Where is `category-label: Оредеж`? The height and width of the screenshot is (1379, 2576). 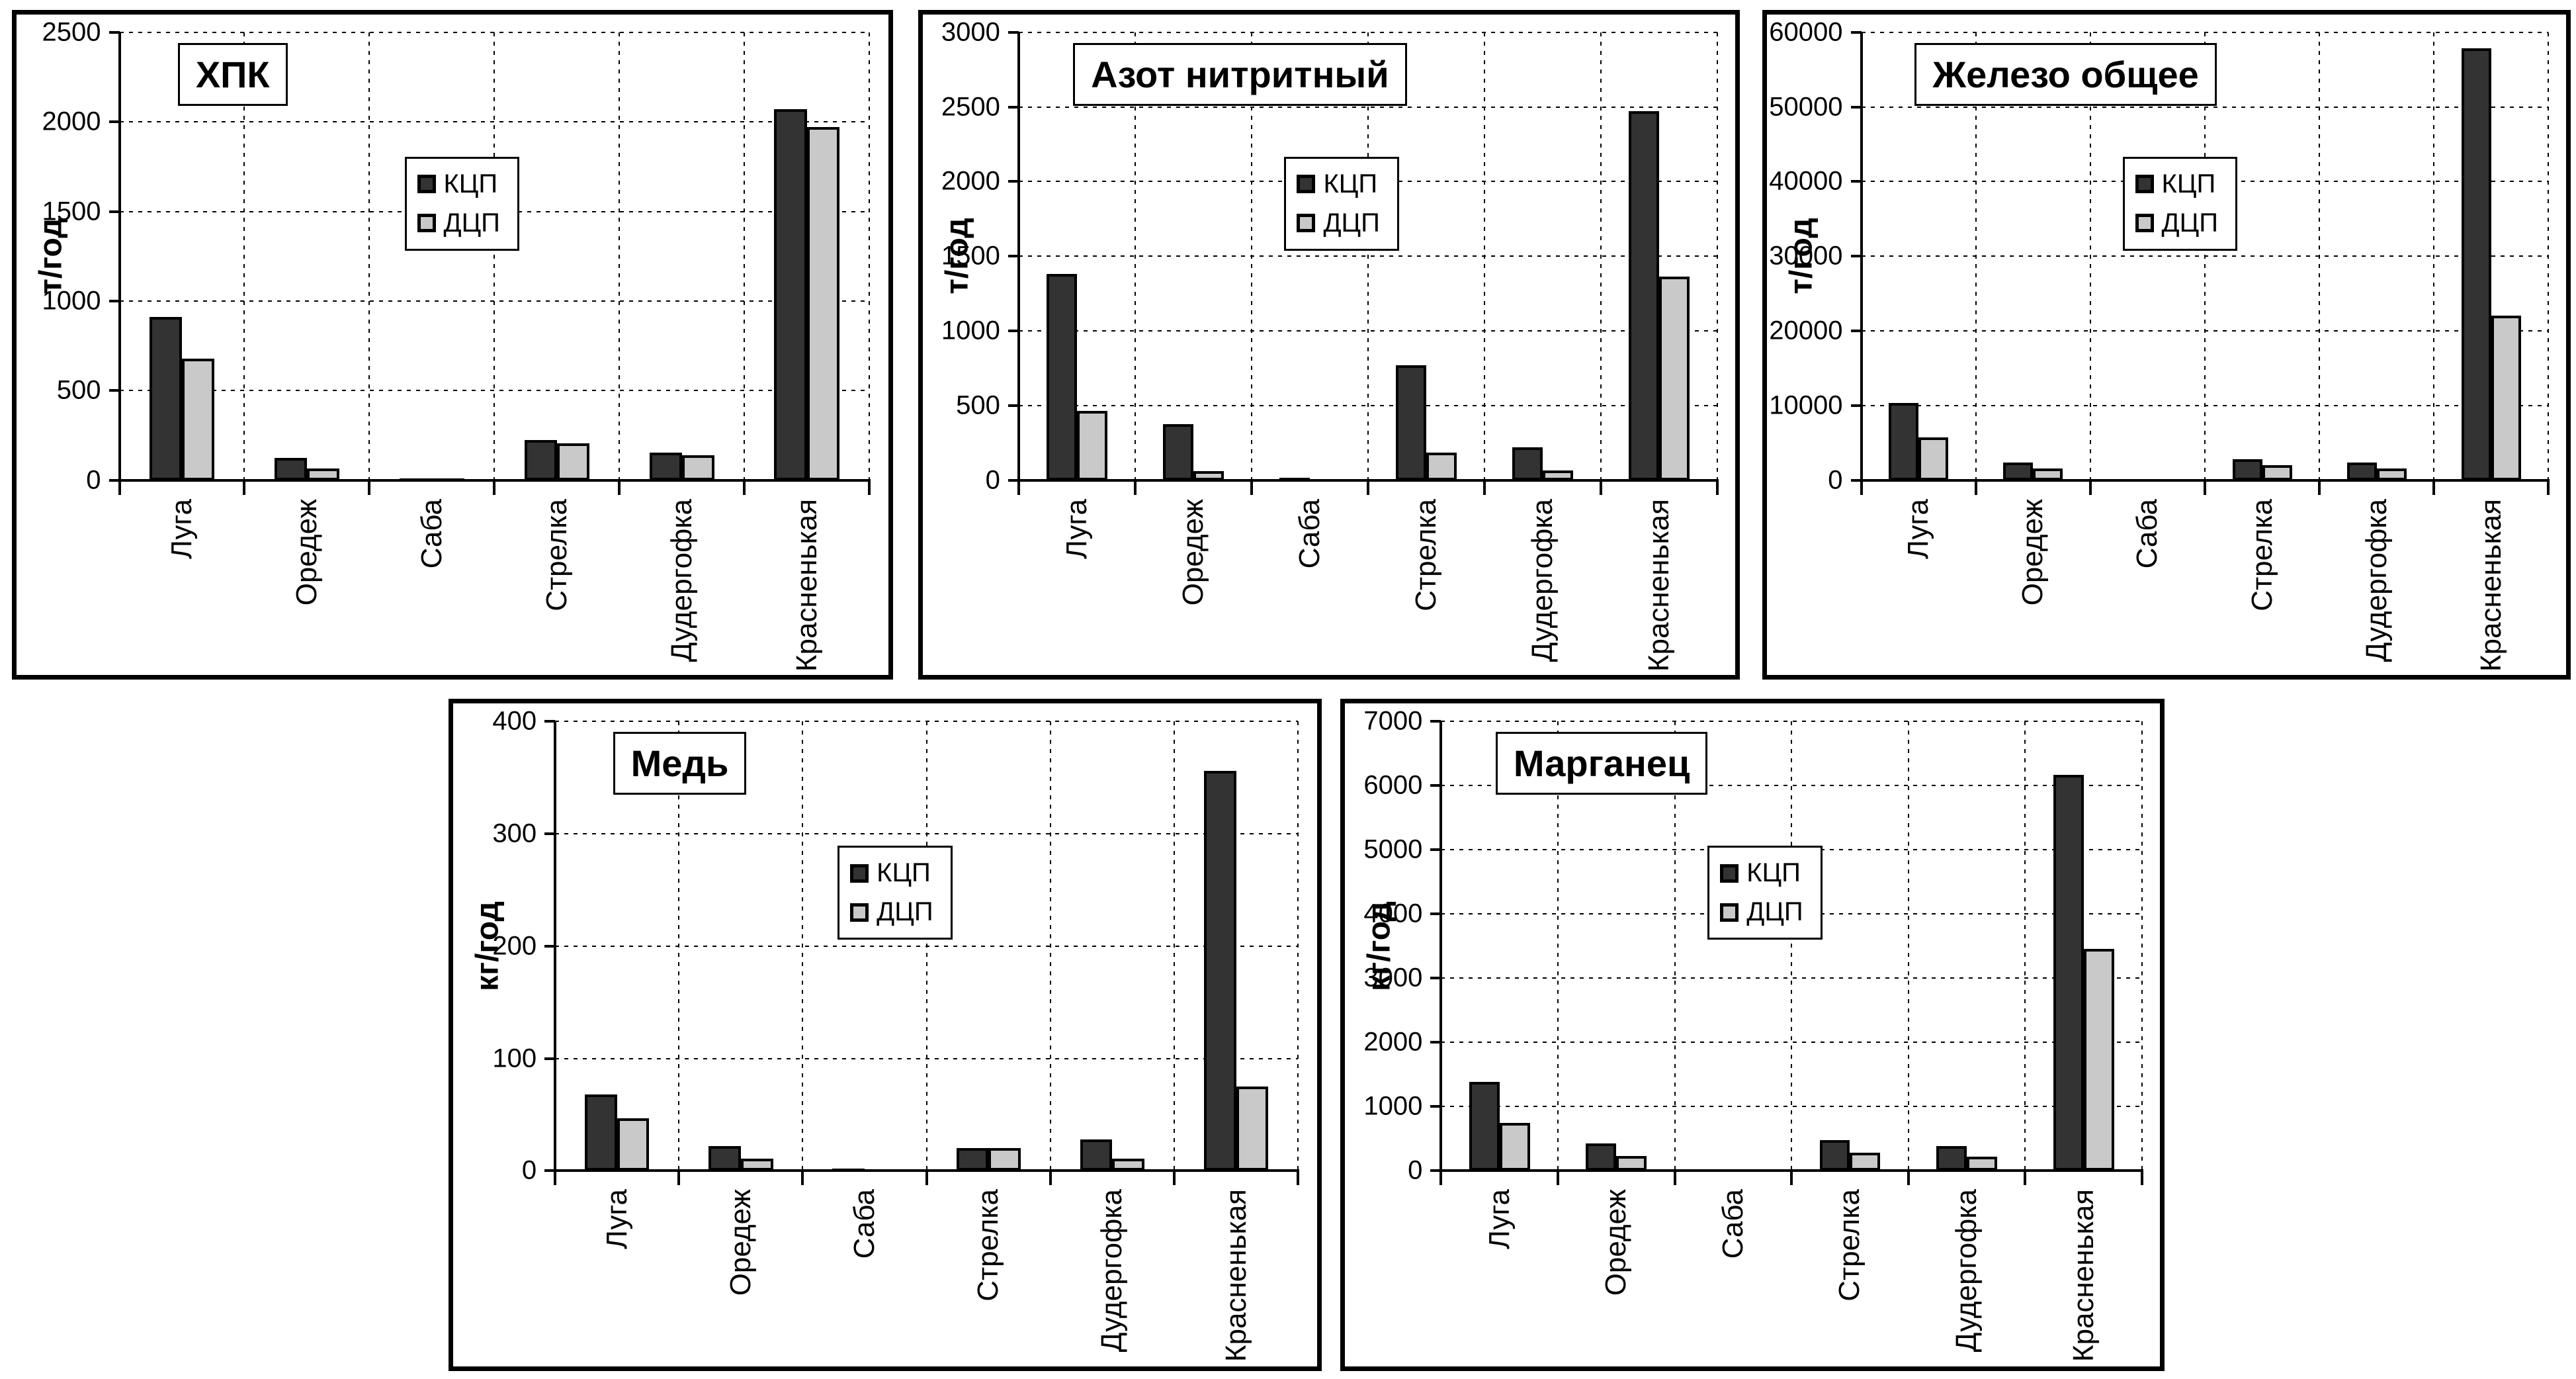 category-label: Оредеж is located at coordinates (1617, 1242).